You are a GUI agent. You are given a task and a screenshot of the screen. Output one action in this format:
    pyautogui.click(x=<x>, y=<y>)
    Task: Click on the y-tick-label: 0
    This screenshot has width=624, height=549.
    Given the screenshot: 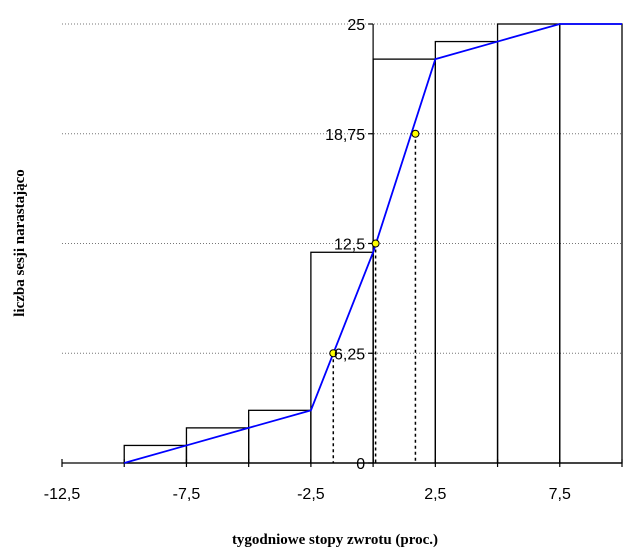 What is the action you would take?
    pyautogui.click(x=360, y=464)
    